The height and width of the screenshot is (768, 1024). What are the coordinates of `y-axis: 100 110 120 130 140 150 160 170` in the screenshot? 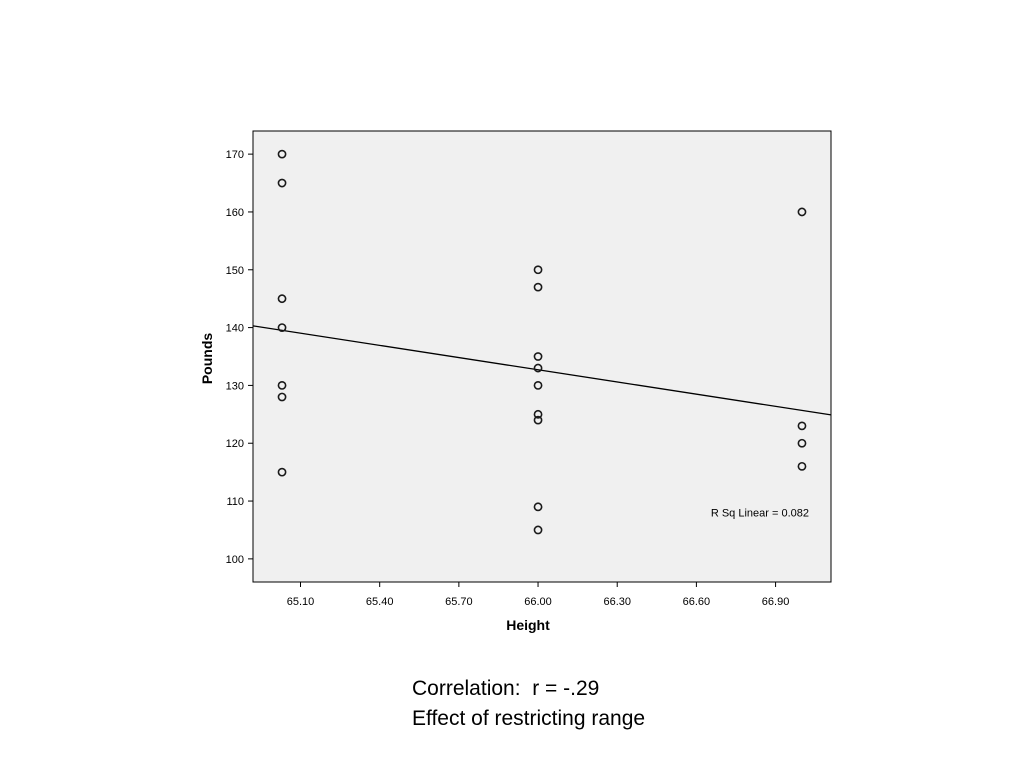 It's located at (239, 357).